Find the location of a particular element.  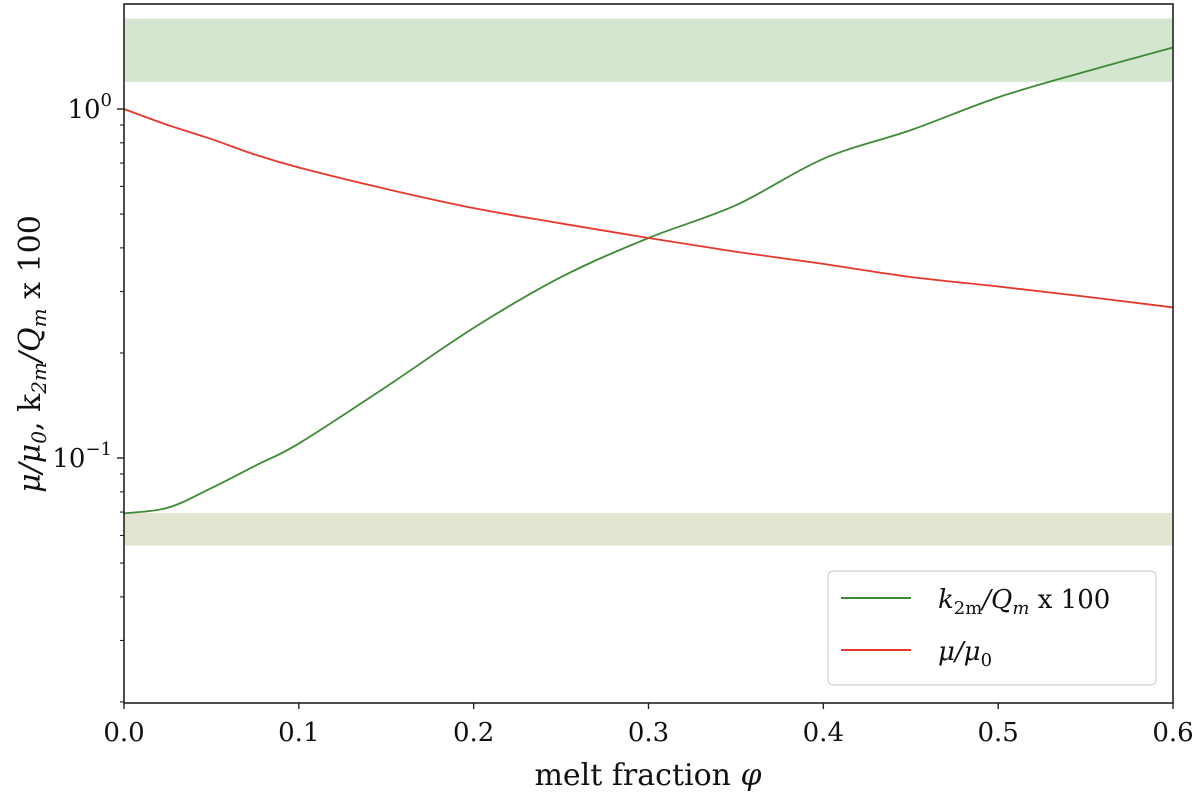

x-tick-label: 0.1 is located at coordinates (298, 733).